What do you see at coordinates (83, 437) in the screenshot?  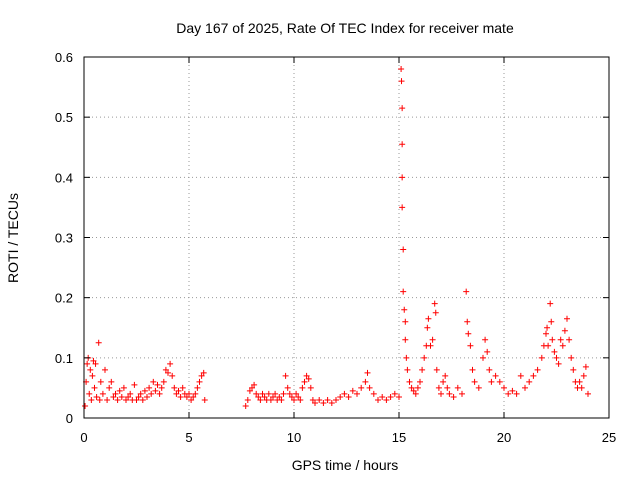 I see `x-tick-label: 0` at bounding box center [83, 437].